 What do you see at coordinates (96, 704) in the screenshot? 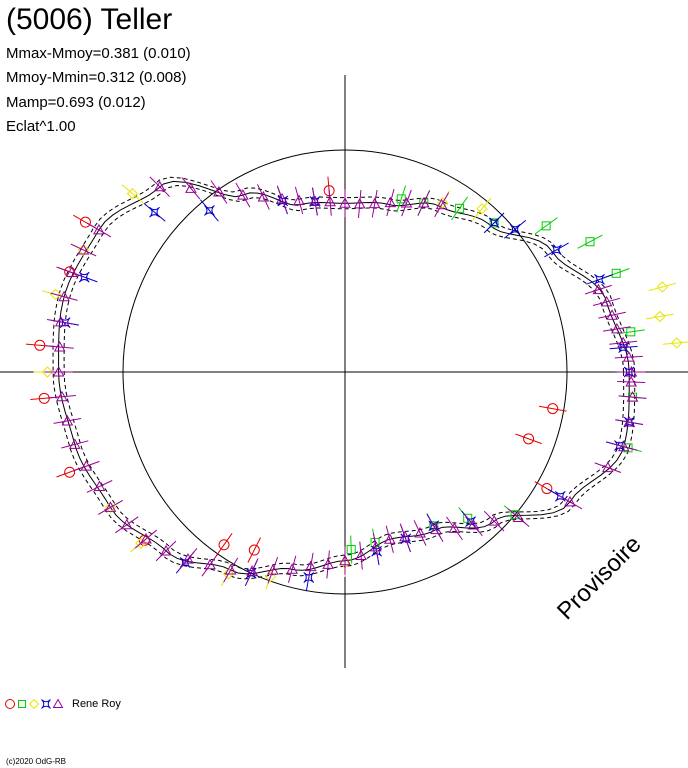
I see `legend-observer-label: Rene Roy` at bounding box center [96, 704].